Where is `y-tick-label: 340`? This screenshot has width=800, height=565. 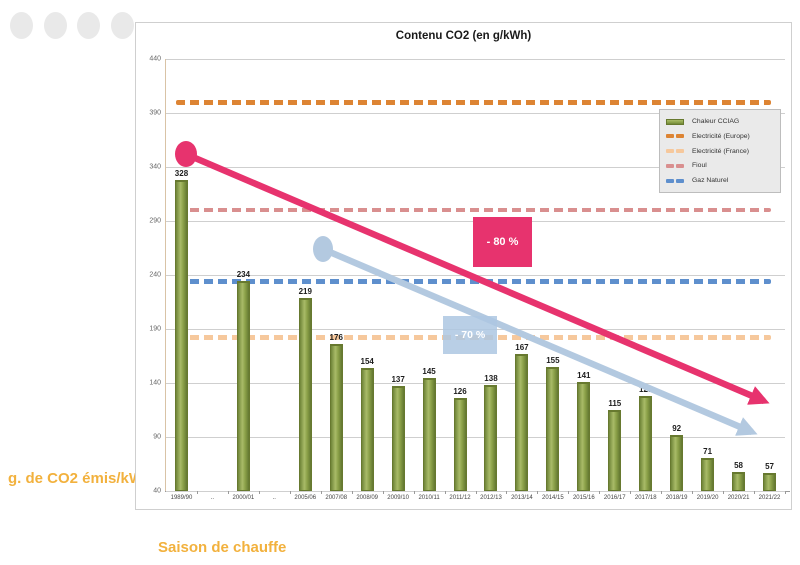 y-tick-label: 340 is located at coordinates (155, 167).